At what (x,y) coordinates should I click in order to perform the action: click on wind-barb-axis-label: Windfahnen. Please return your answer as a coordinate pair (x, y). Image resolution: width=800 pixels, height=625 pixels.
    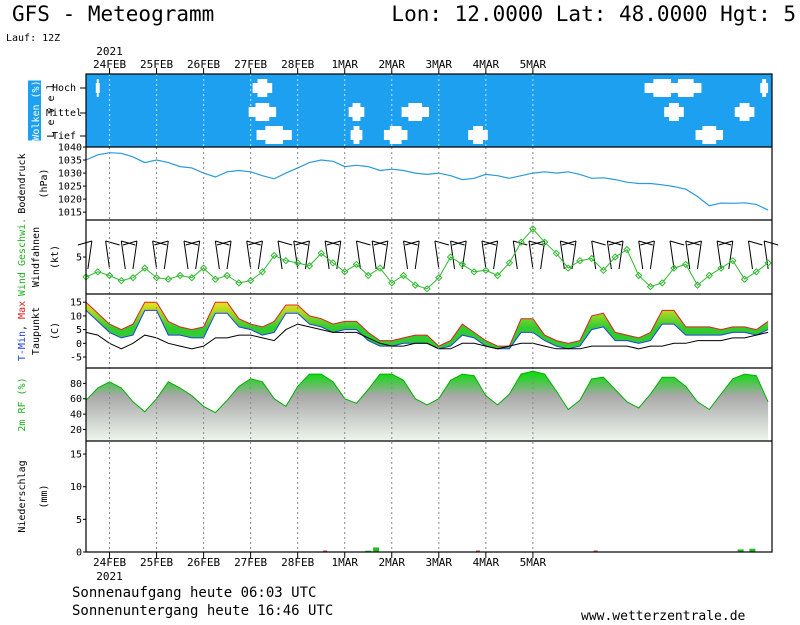
    Looking at the image, I should click on (36, 257).